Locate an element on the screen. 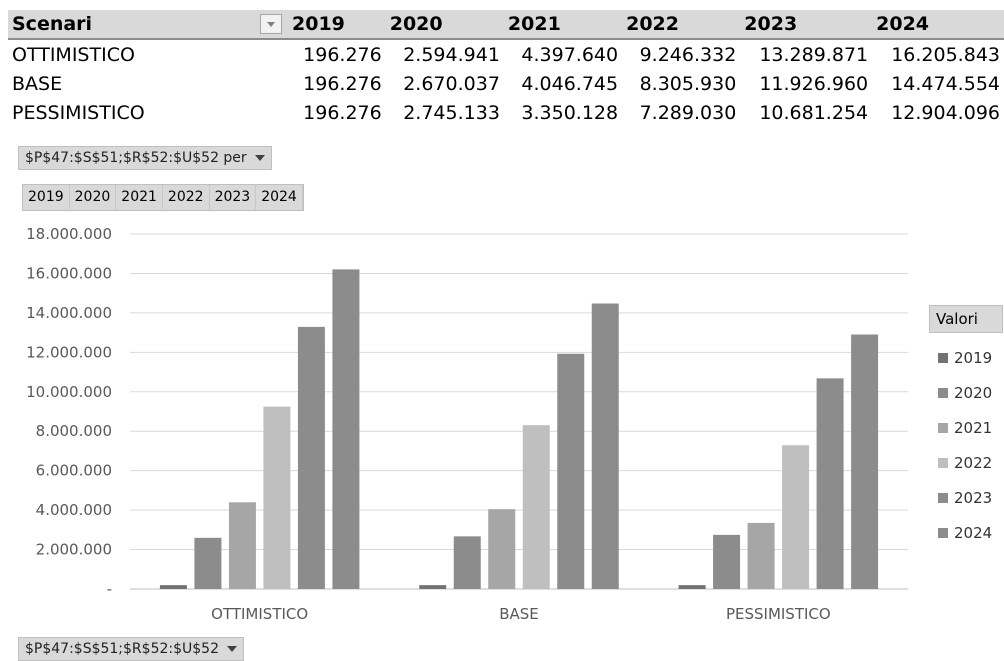 The width and height of the screenshot is (1004, 661). header-year: 2019 is located at coordinates (337, 24).